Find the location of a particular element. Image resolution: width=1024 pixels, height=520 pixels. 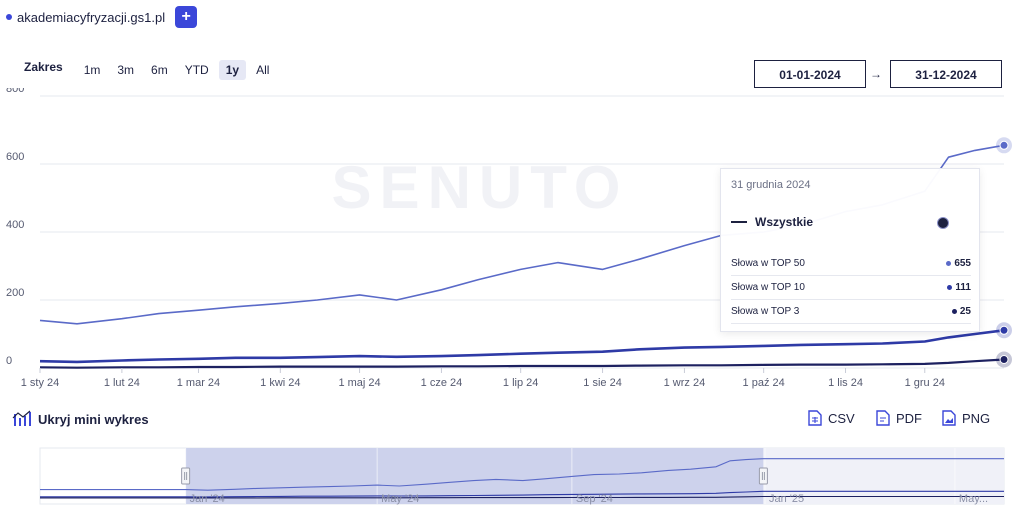

y-tick-label: 0 is located at coordinates (9, 361).